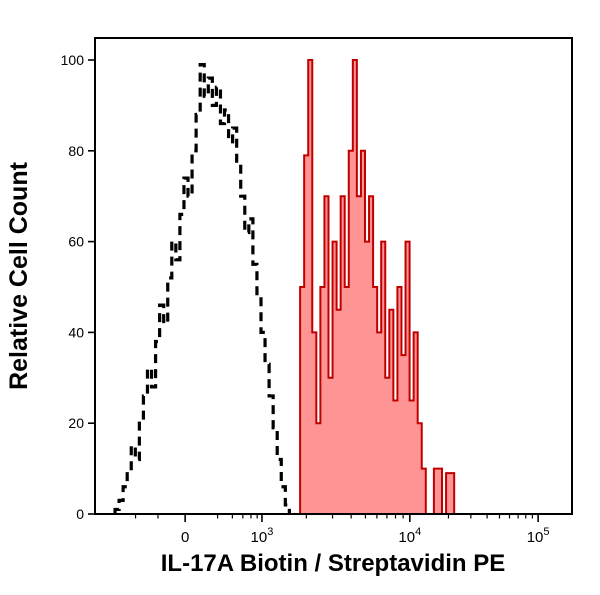 The image size is (600, 595). Describe the element at coordinates (76, 151) in the screenshot. I see `y-tick-label: 80` at that location.